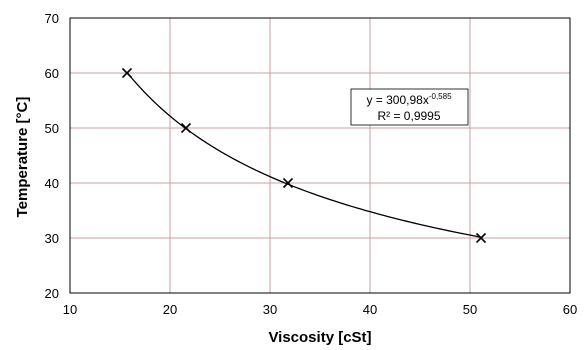 Image resolution: width=587 pixels, height=350 pixels. What do you see at coordinates (440, 96) in the screenshot?
I see `equation-exponent: -0,585` at bounding box center [440, 96].